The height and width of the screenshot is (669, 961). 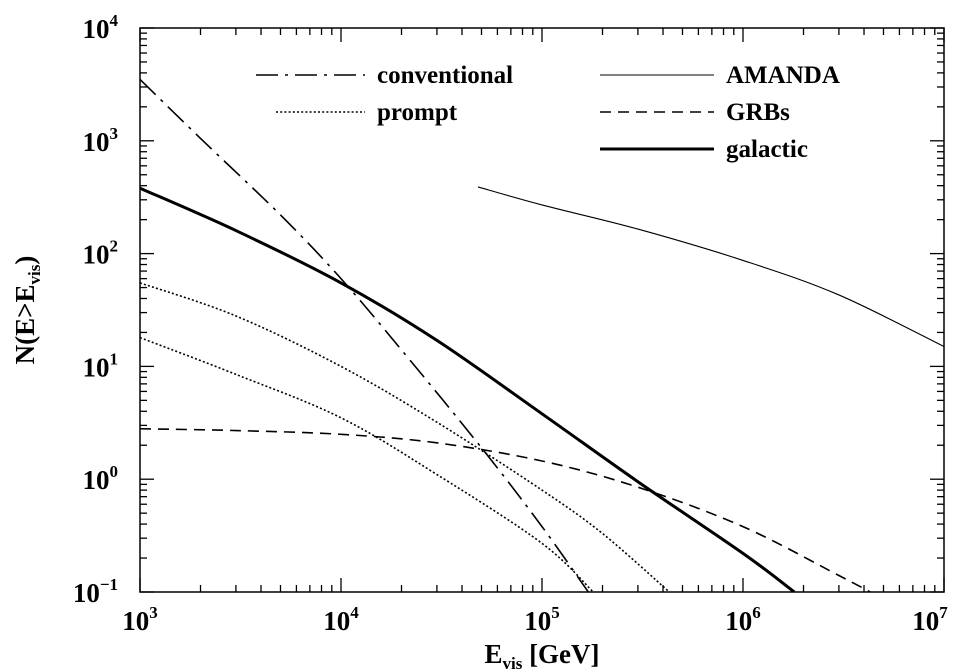 What do you see at coordinates (758, 112) in the screenshot?
I see `legend-label-grbs: GRBs` at bounding box center [758, 112].